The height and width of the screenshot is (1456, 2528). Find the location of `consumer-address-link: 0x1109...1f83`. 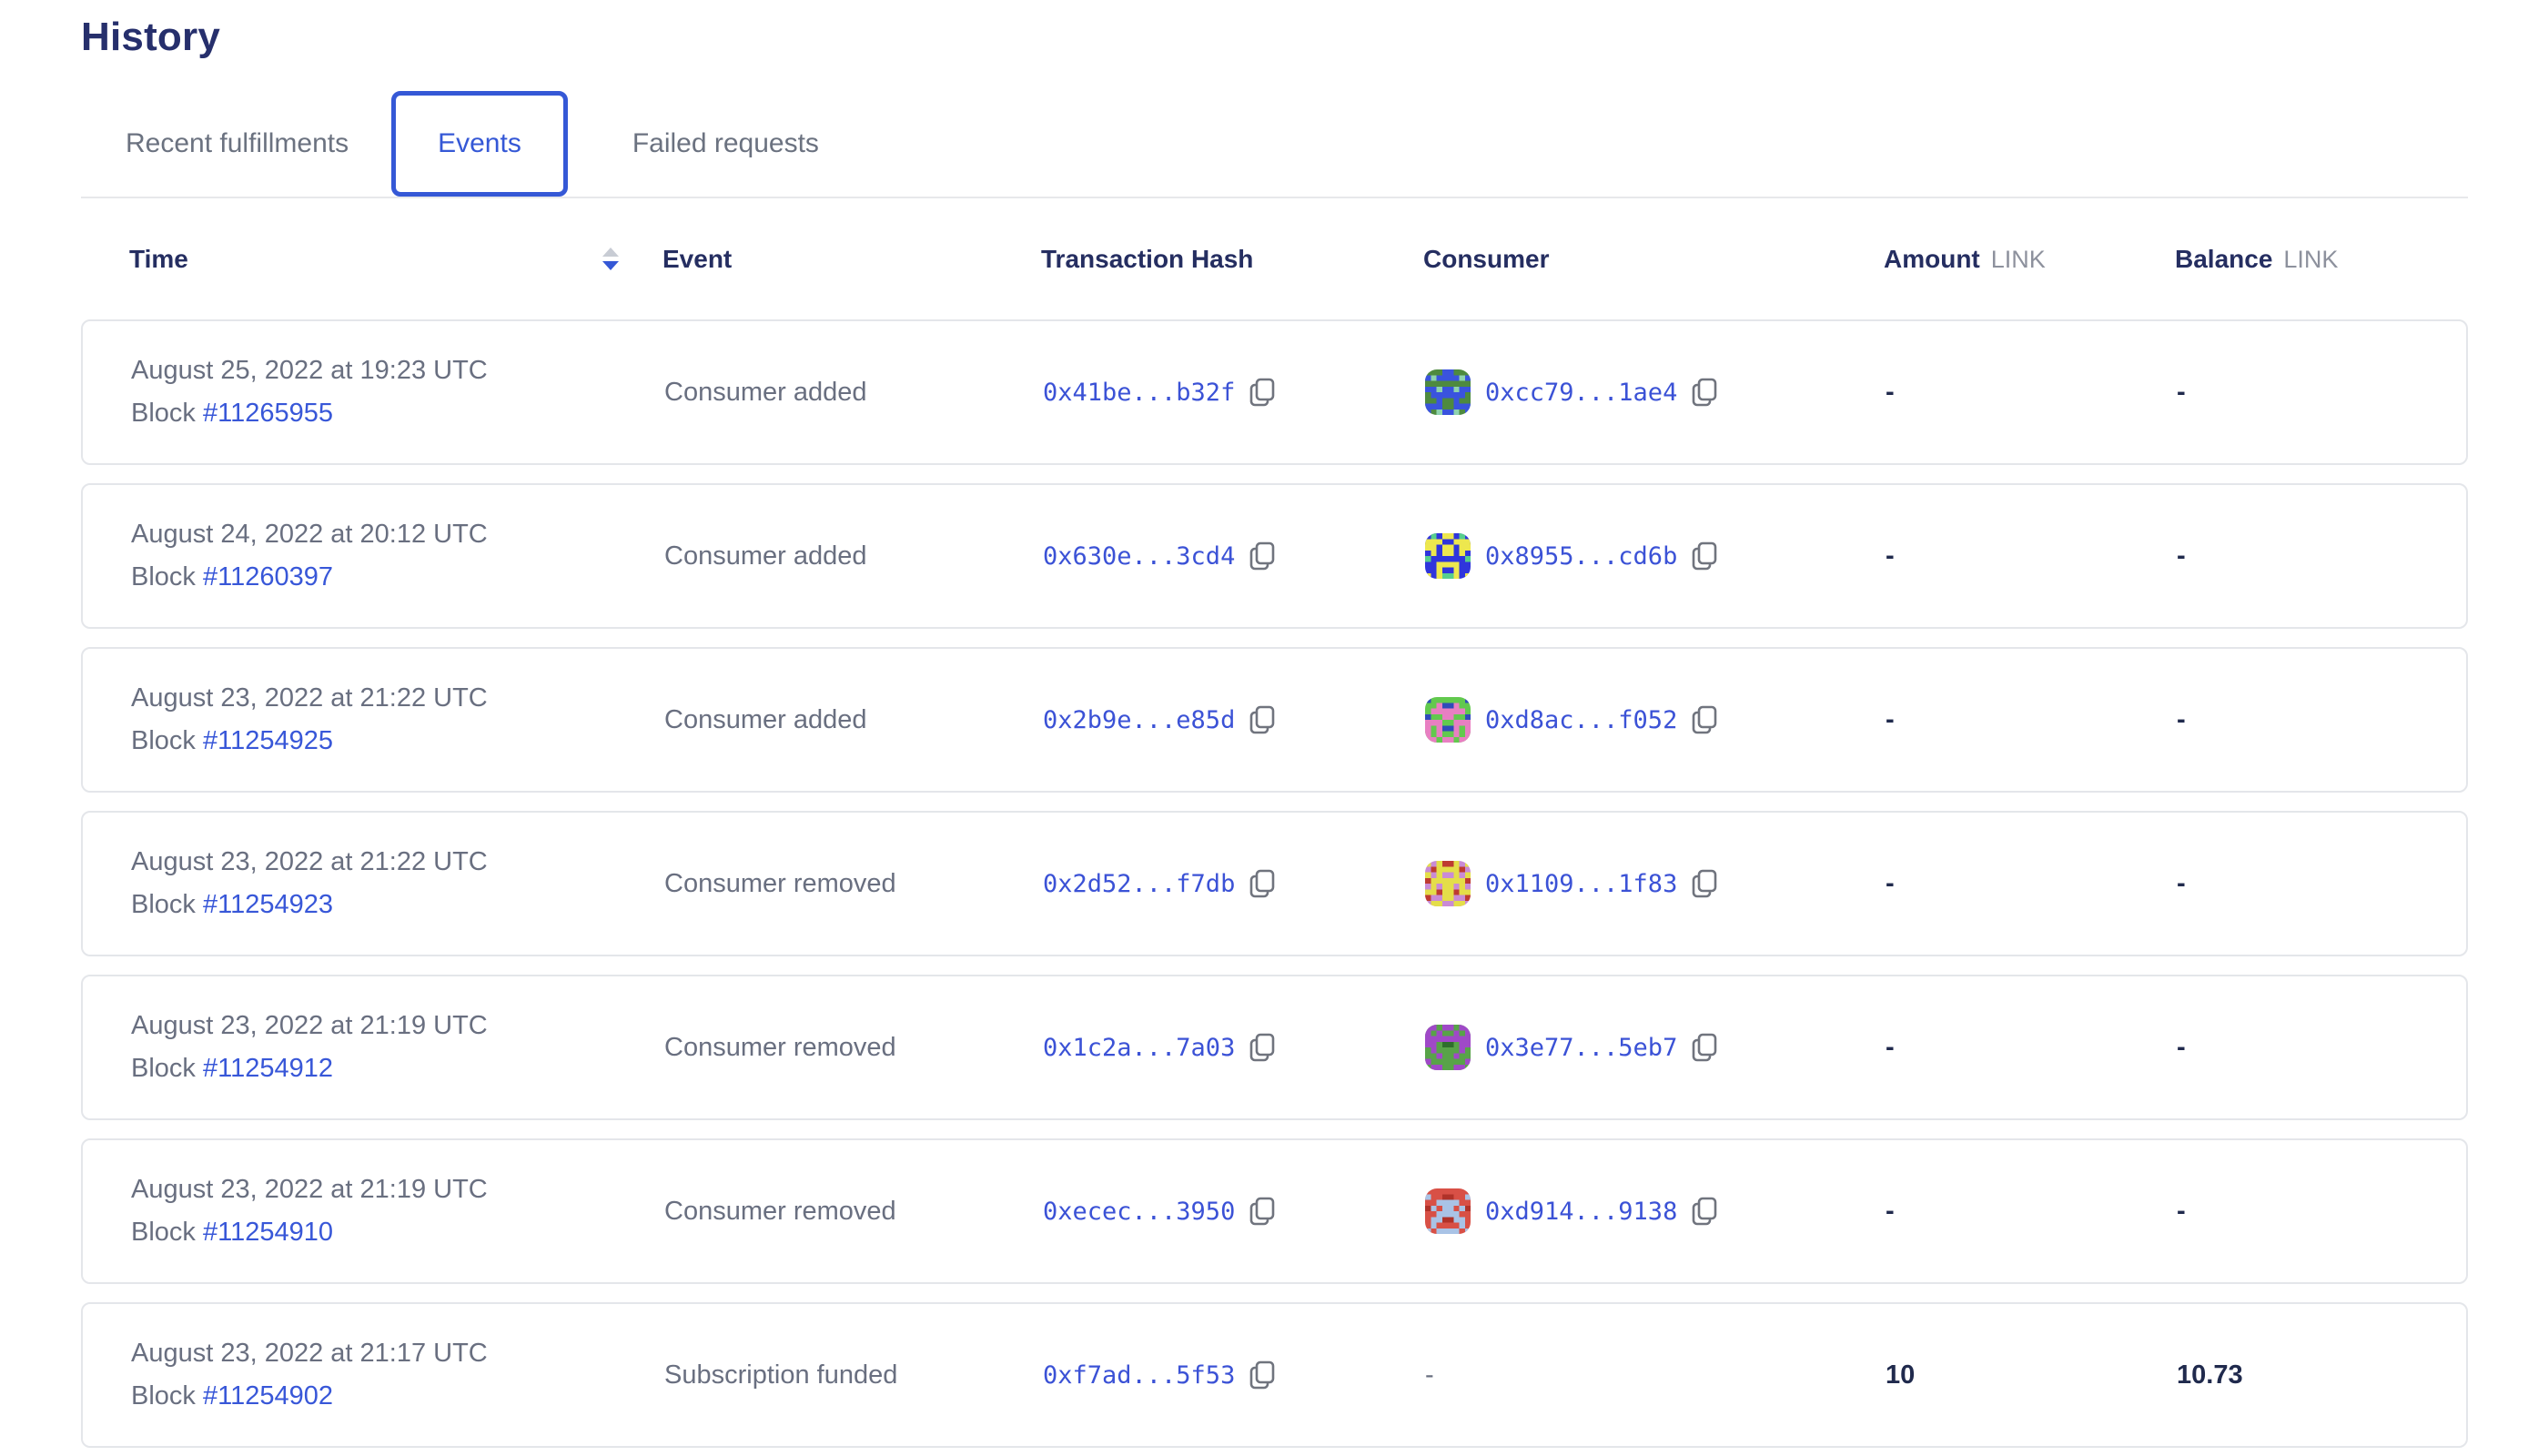

consumer-address-link: 0x1109...1f83 is located at coordinates (1581, 884).